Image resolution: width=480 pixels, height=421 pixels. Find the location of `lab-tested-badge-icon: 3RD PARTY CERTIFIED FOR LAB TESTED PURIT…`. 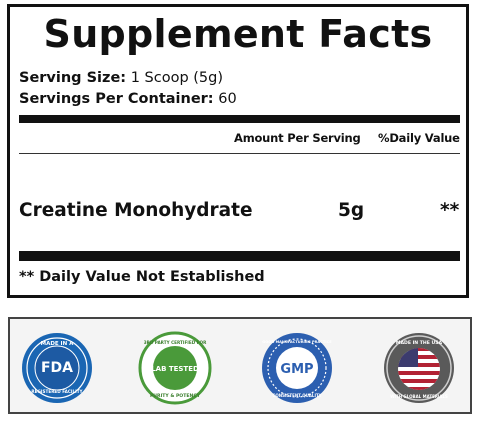

lab-tested-badge-icon: 3RD PARTY CERTIFIED FOR LAB TESTED PURIT… is located at coordinates (175, 368).